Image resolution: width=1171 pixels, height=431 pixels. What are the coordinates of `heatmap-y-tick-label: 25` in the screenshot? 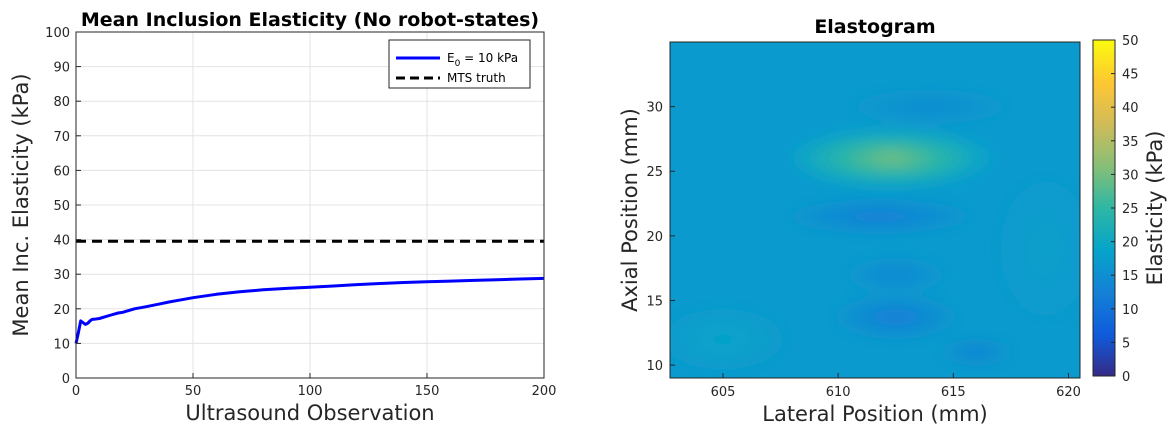 It's located at (654, 172).